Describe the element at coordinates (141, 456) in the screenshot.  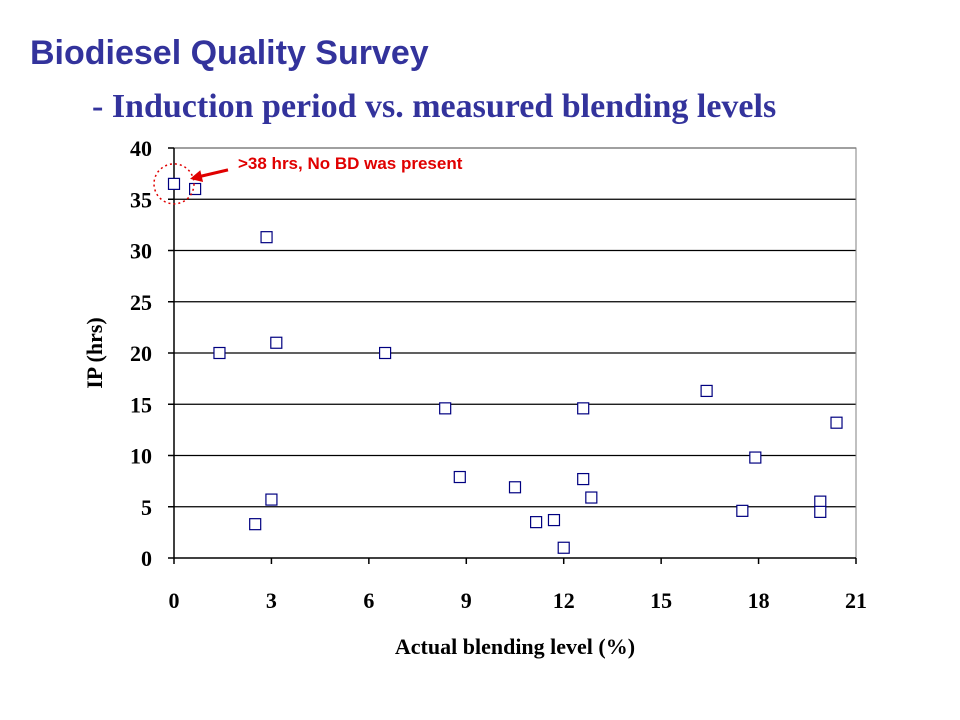
I see `y-tick-label-10: 10` at that location.